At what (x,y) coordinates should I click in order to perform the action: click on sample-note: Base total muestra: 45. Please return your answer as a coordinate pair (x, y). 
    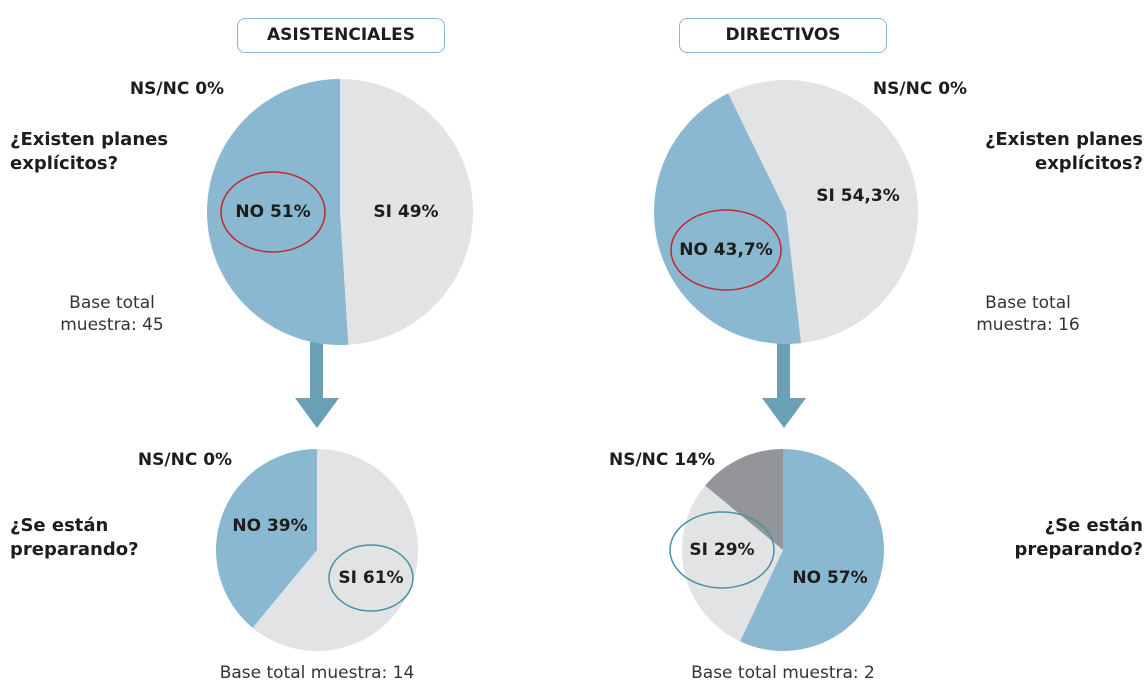
    Looking at the image, I should click on (112, 314).